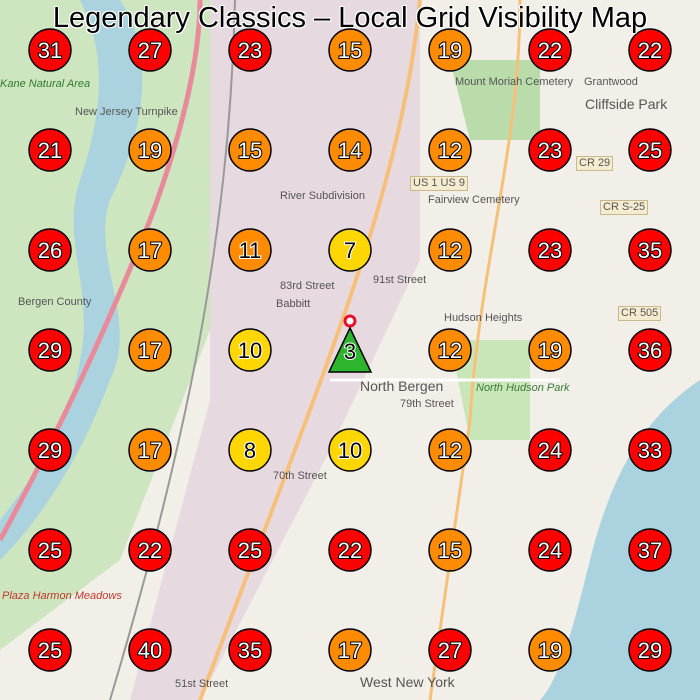  I want to click on grid-cell-marker: 3, so click(350, 343).